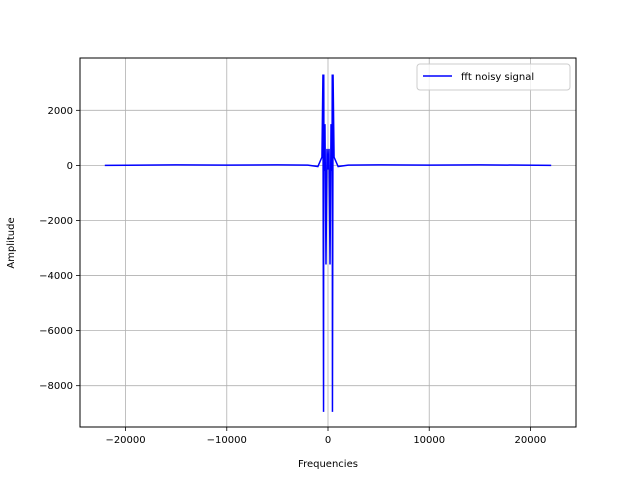 The image size is (640, 480). I want to click on x-axis-label: Frequencies, so click(328, 464).